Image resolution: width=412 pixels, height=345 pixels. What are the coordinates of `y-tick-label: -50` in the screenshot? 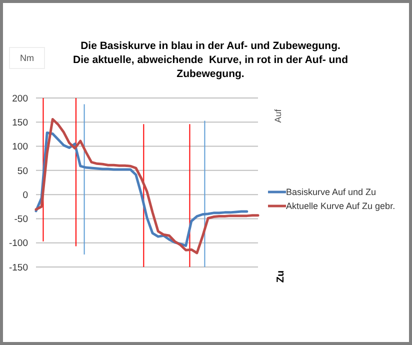 It's located at (21, 220).